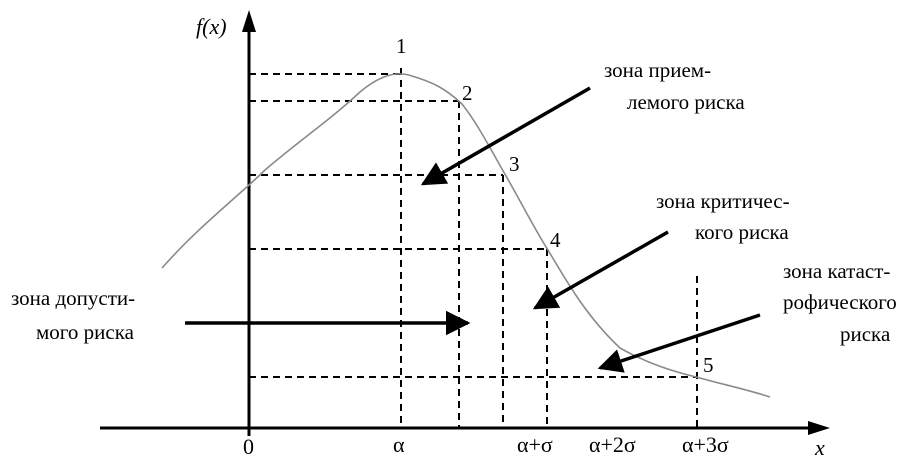 This screenshot has width=918, height=459. I want to click on zone-acceptable-line-1: зона прием-, so click(657, 70).